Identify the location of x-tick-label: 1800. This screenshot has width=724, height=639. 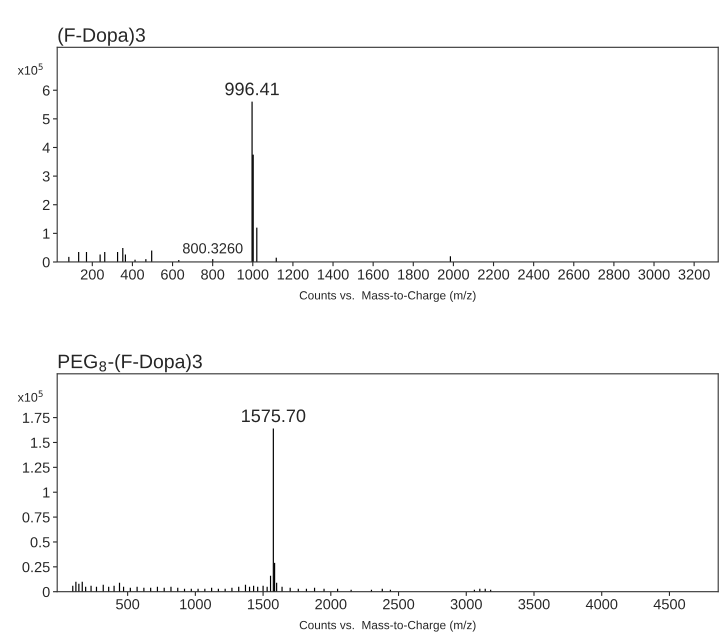
(413, 274).